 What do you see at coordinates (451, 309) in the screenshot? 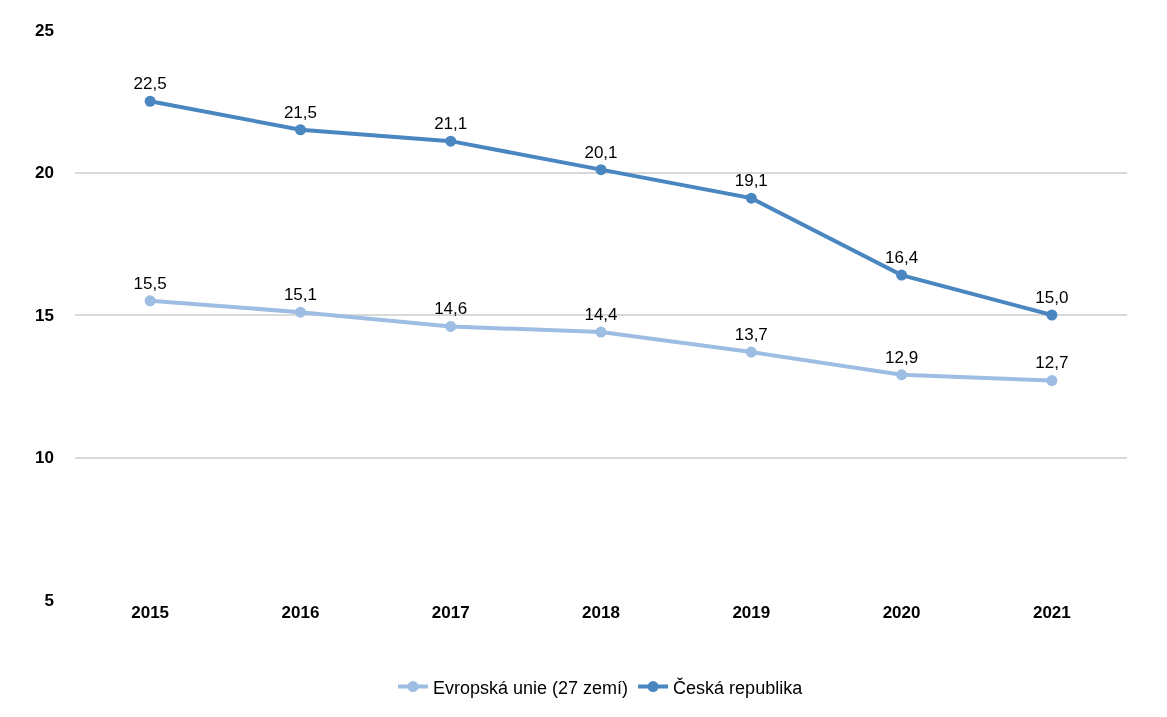
I see `data-label: 14,6` at bounding box center [451, 309].